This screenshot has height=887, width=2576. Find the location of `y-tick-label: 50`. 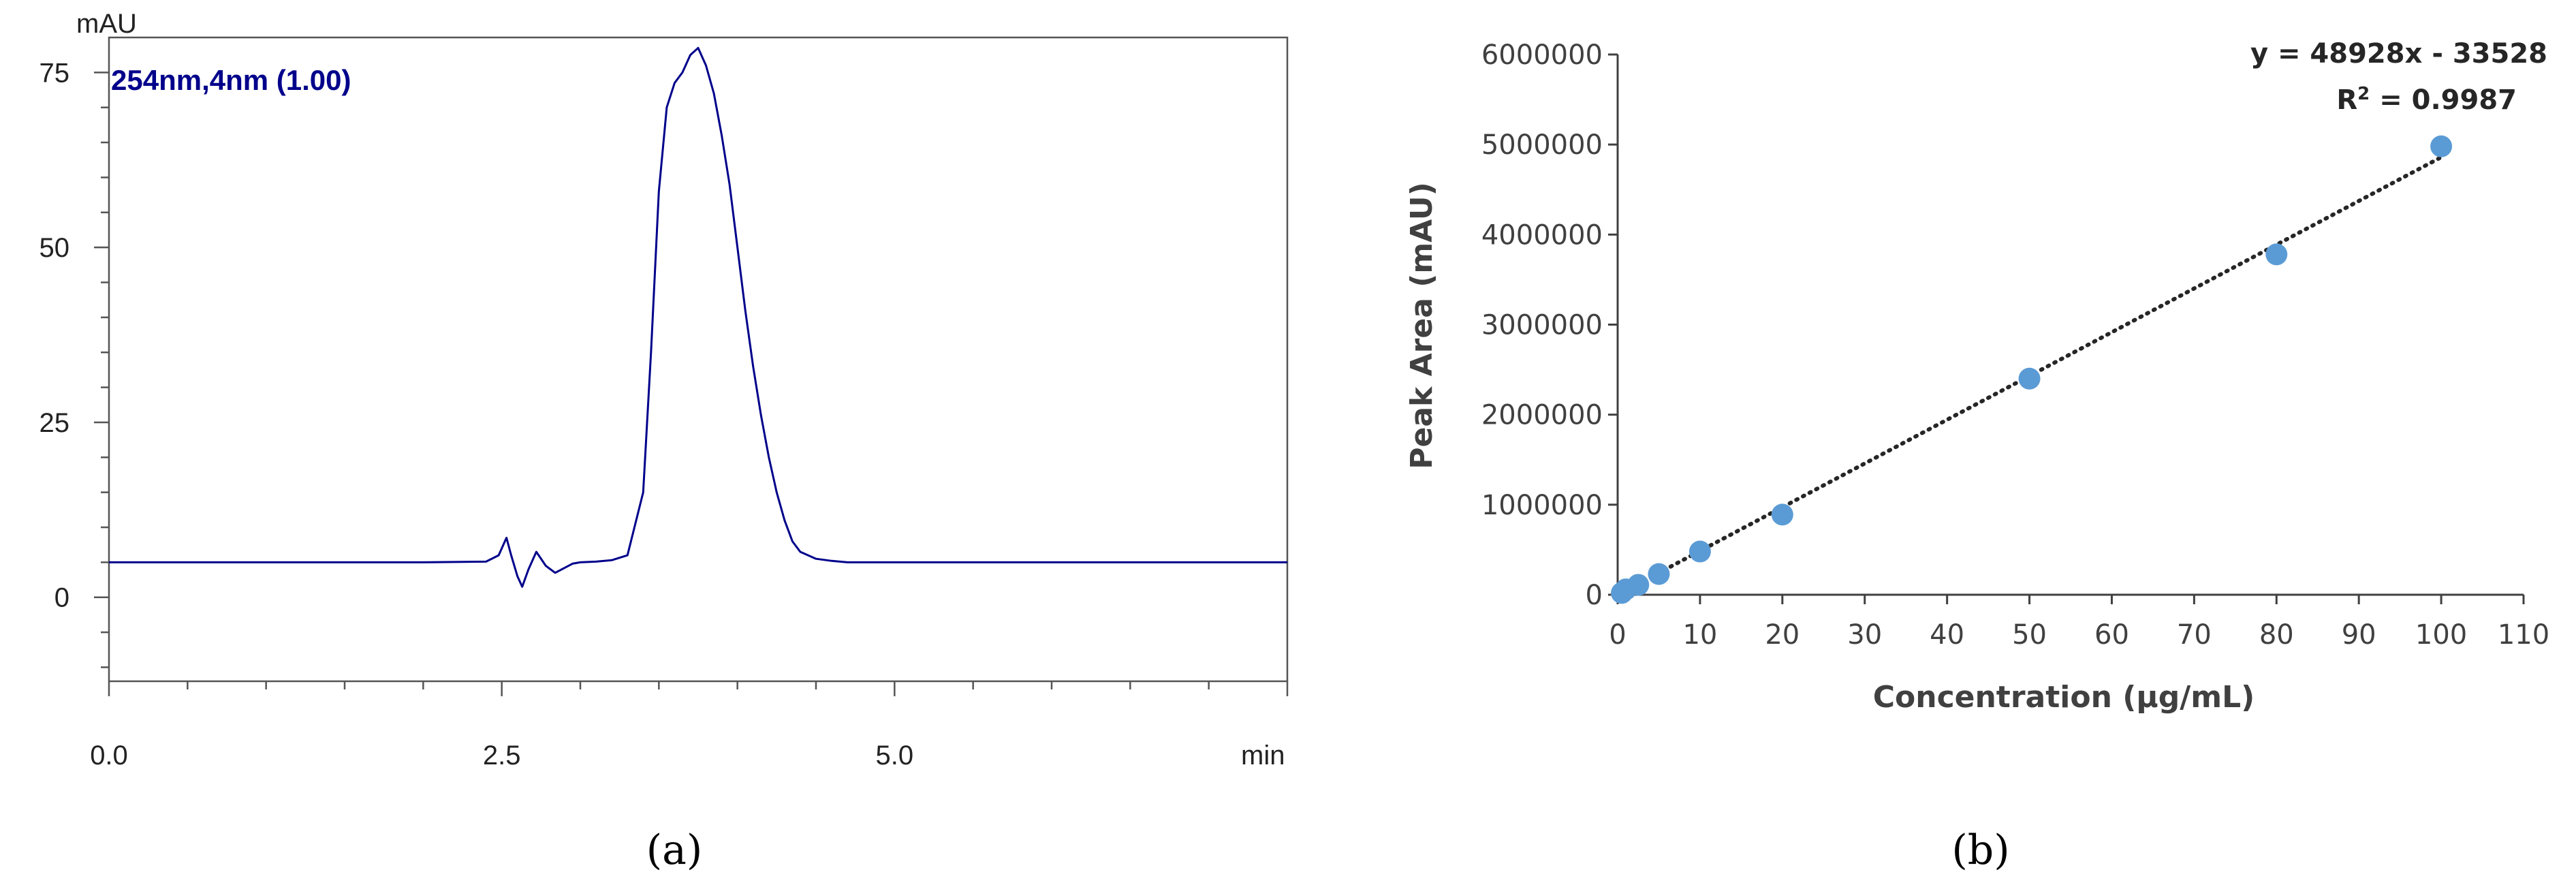

y-tick-label: 50 is located at coordinates (55, 248).